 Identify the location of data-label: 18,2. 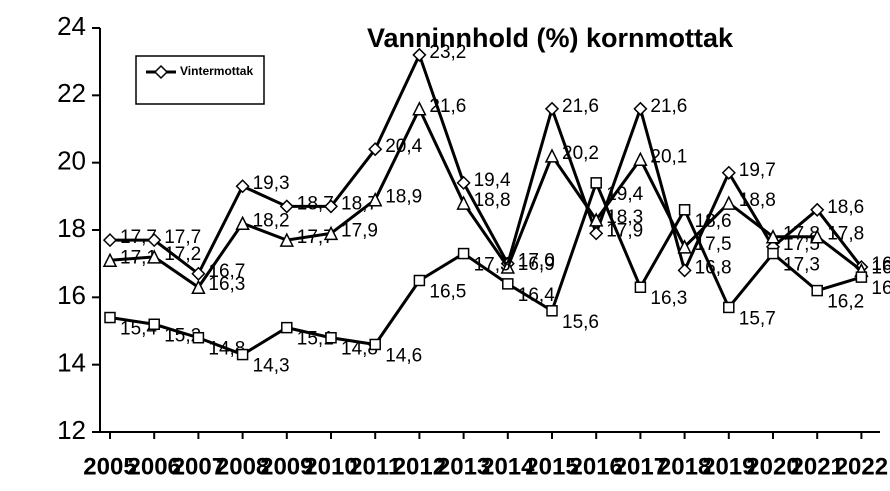
(271, 220).